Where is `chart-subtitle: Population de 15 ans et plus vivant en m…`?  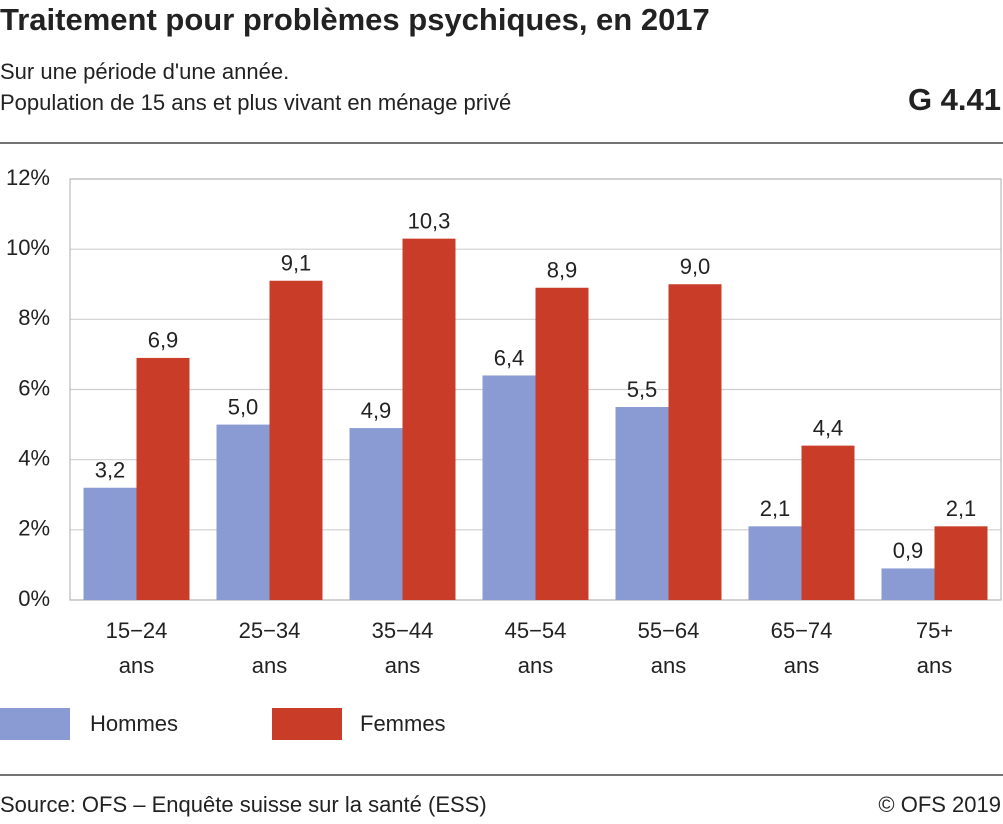 chart-subtitle: Population de 15 ans et plus vivant en m… is located at coordinates (255, 102).